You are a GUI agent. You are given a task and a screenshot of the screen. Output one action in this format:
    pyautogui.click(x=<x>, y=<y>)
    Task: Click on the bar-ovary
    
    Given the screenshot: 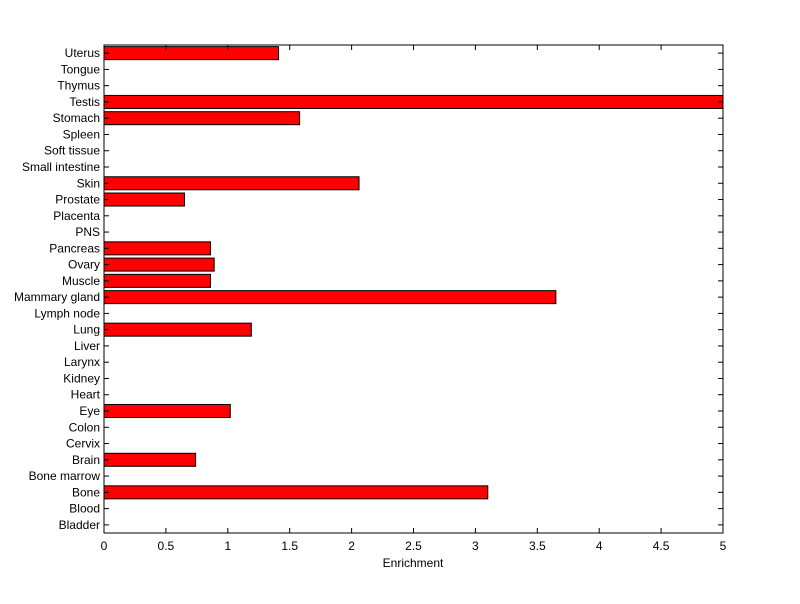 What is the action you would take?
    pyautogui.click(x=159, y=264)
    